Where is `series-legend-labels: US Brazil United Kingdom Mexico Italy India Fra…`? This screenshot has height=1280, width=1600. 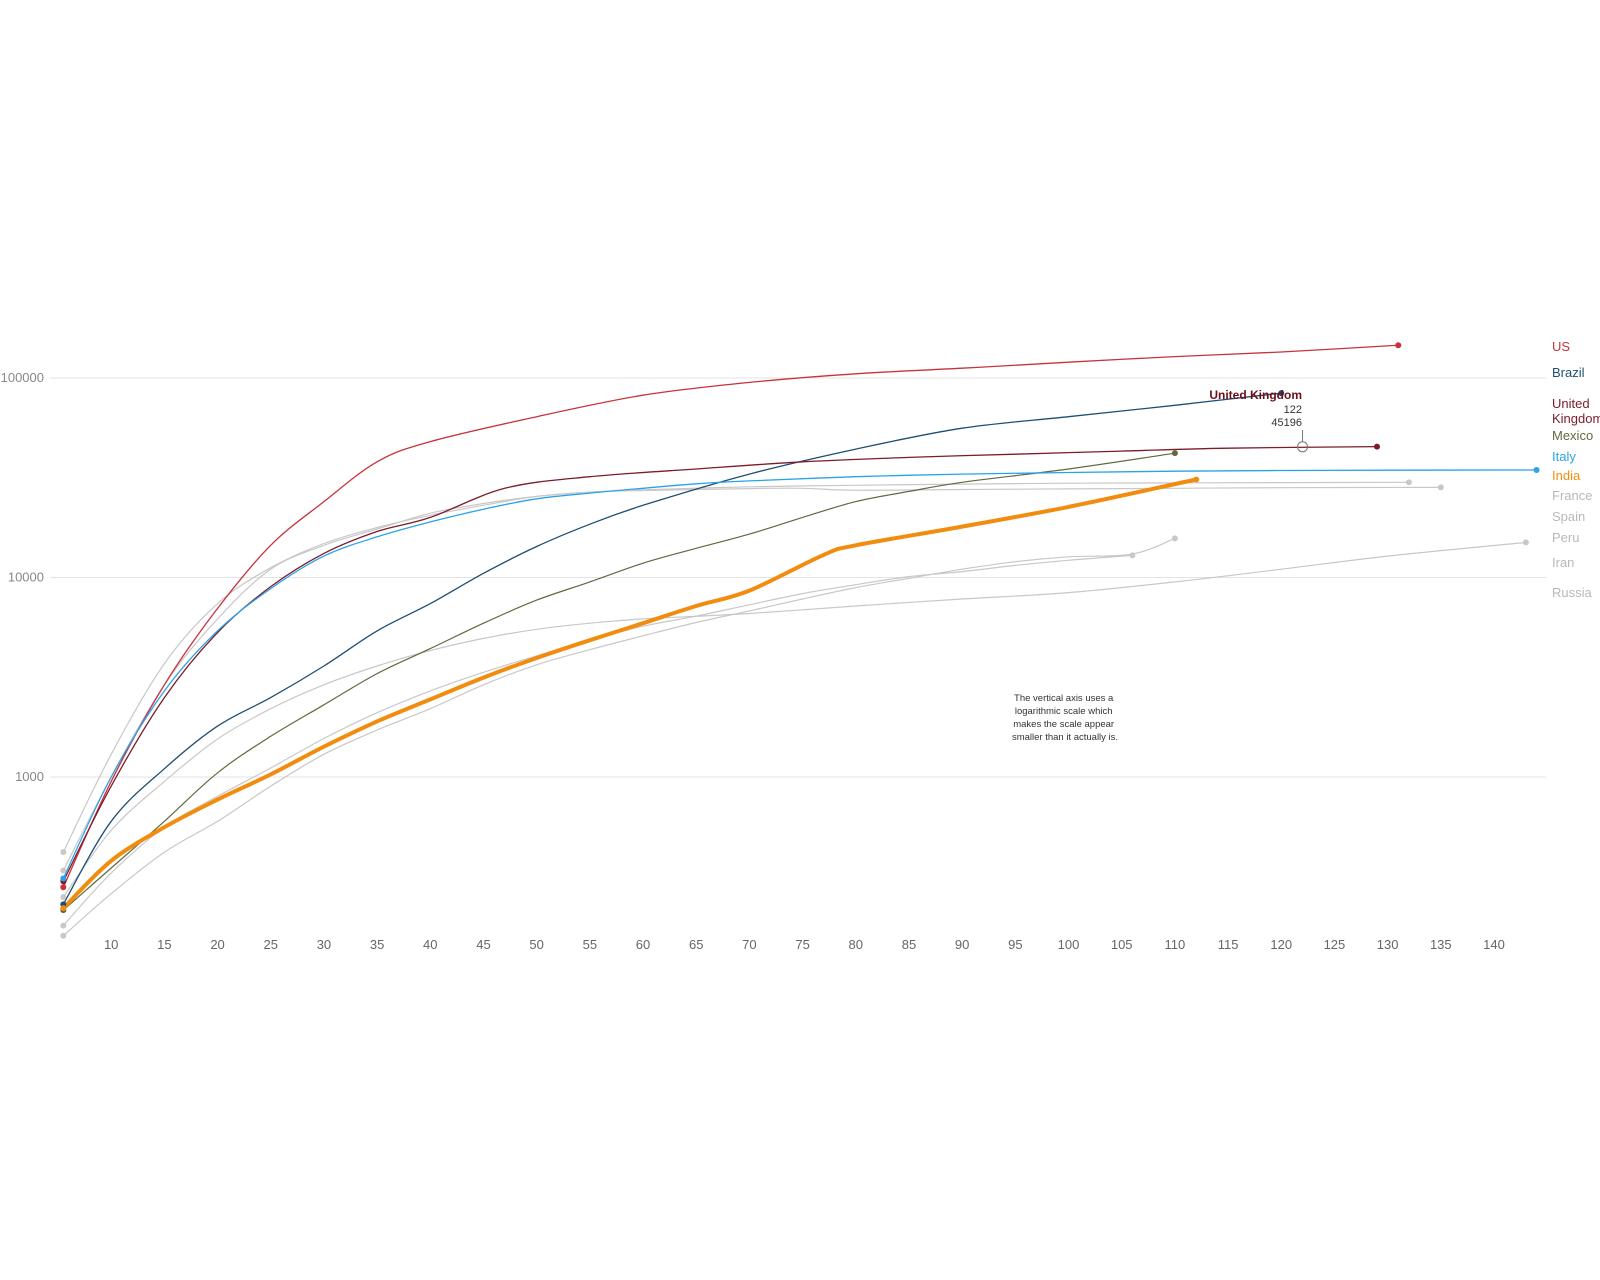 series-legend-labels: US Brazil United Kingdom Mexico Italy India Fra… is located at coordinates (1576, 469).